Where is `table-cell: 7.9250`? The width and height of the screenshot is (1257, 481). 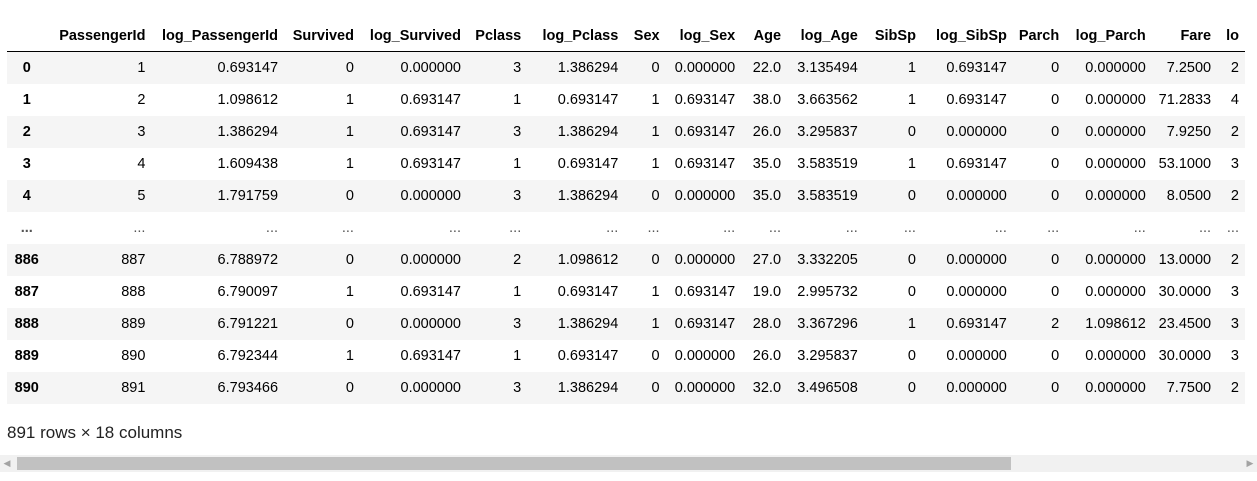
table-cell: 7.9250 is located at coordinates (1189, 131).